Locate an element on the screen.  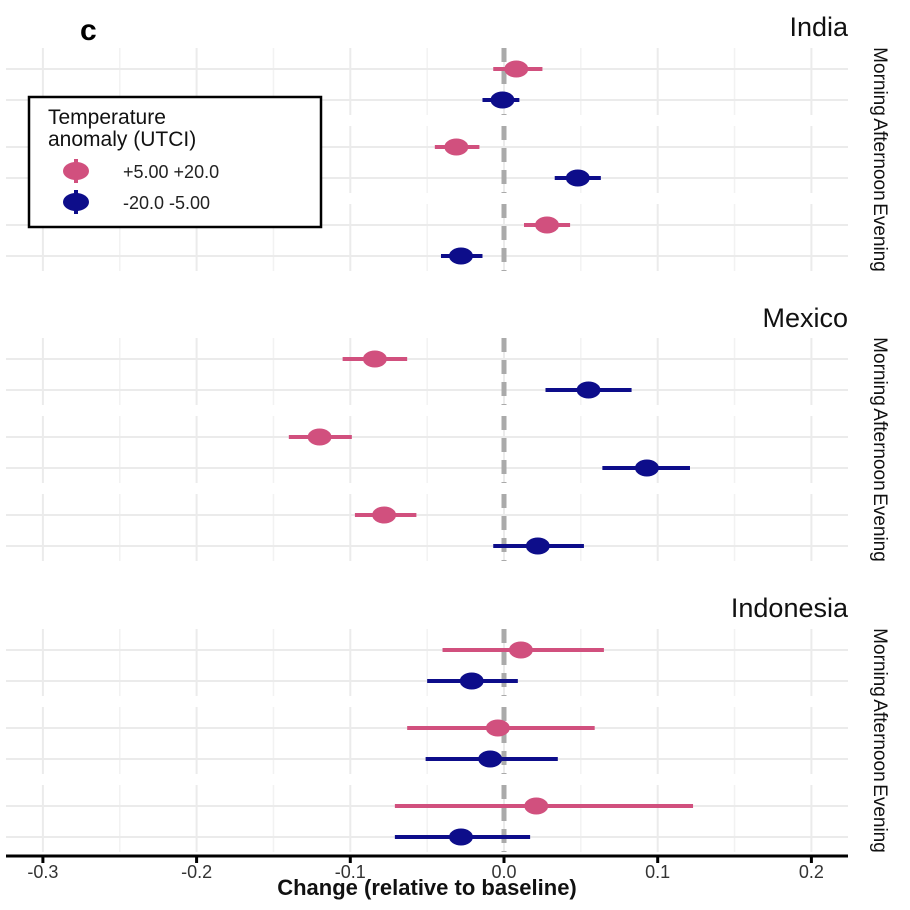
point-indonesia-evening-cold is located at coordinates (460, 837).